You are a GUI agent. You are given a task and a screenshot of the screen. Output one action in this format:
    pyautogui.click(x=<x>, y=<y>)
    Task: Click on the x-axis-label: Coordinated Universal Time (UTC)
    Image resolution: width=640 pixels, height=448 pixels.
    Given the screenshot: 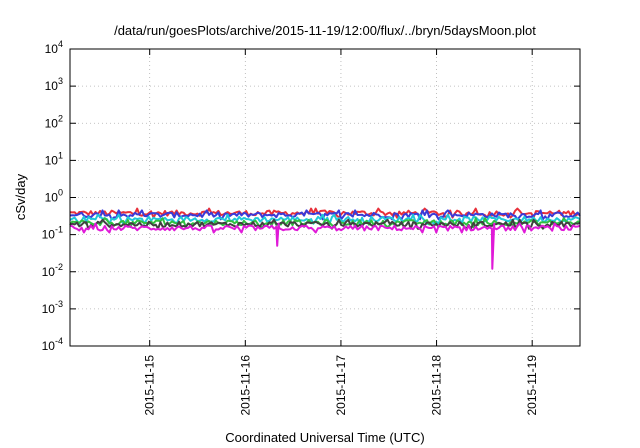 What is the action you would take?
    pyautogui.click(x=324, y=437)
    